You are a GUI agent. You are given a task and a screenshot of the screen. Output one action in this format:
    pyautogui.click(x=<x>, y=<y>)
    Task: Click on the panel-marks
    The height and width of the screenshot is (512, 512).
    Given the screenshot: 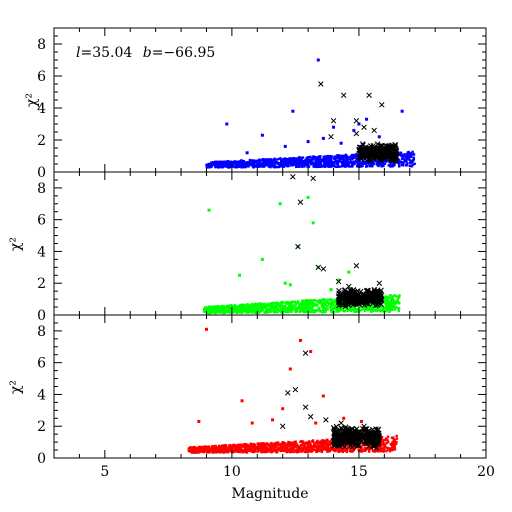 What is the action you would take?
    pyautogui.click(x=301, y=244)
    